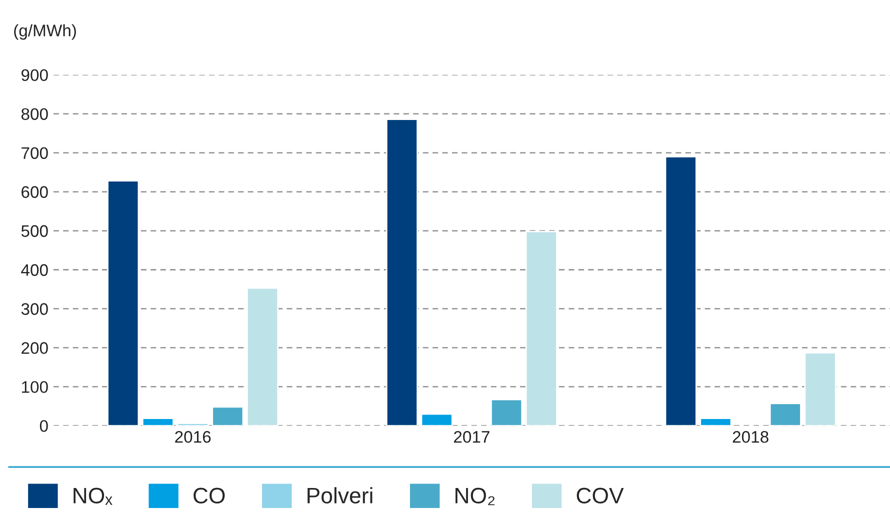 The height and width of the screenshot is (516, 890). I want to click on y-tick-label: 600, so click(35, 192).